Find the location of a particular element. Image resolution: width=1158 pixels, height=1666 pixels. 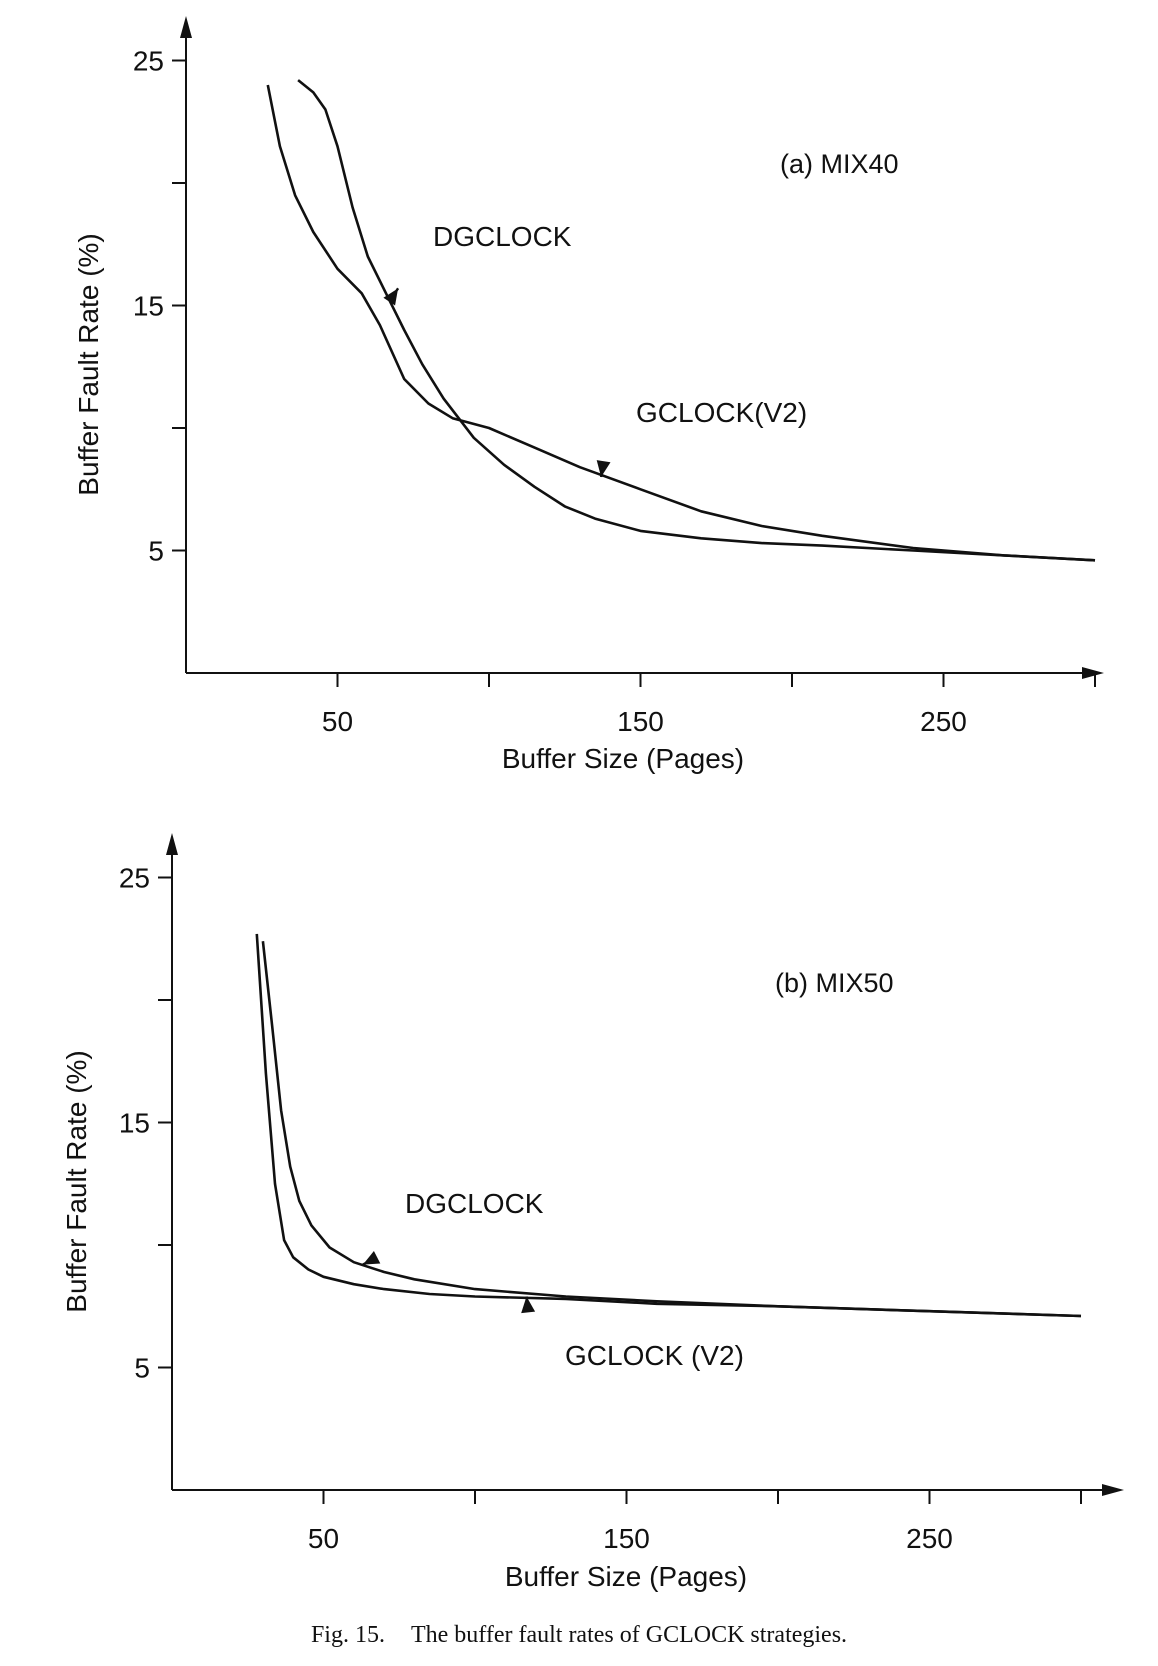

panel-title: (b) MIX50 is located at coordinates (834, 983).